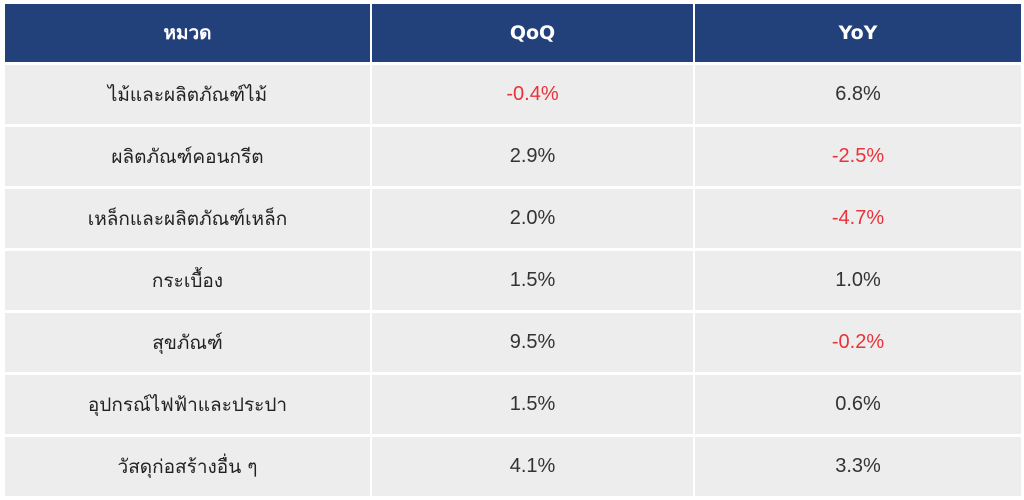 This screenshot has width=1024, height=500. I want to click on table-row: กระเบื้อง 1.5% 1.0%, so click(513, 279).